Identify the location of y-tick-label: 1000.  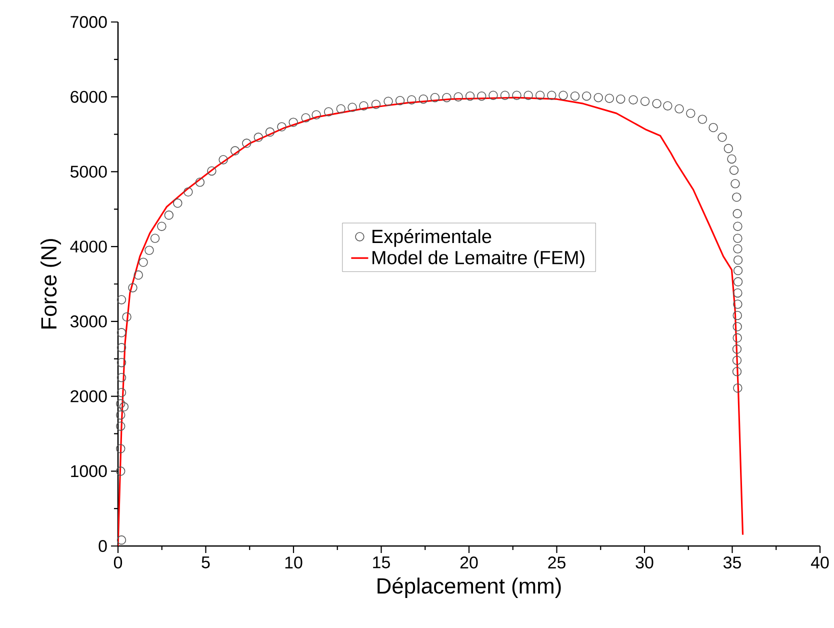
(89, 471).